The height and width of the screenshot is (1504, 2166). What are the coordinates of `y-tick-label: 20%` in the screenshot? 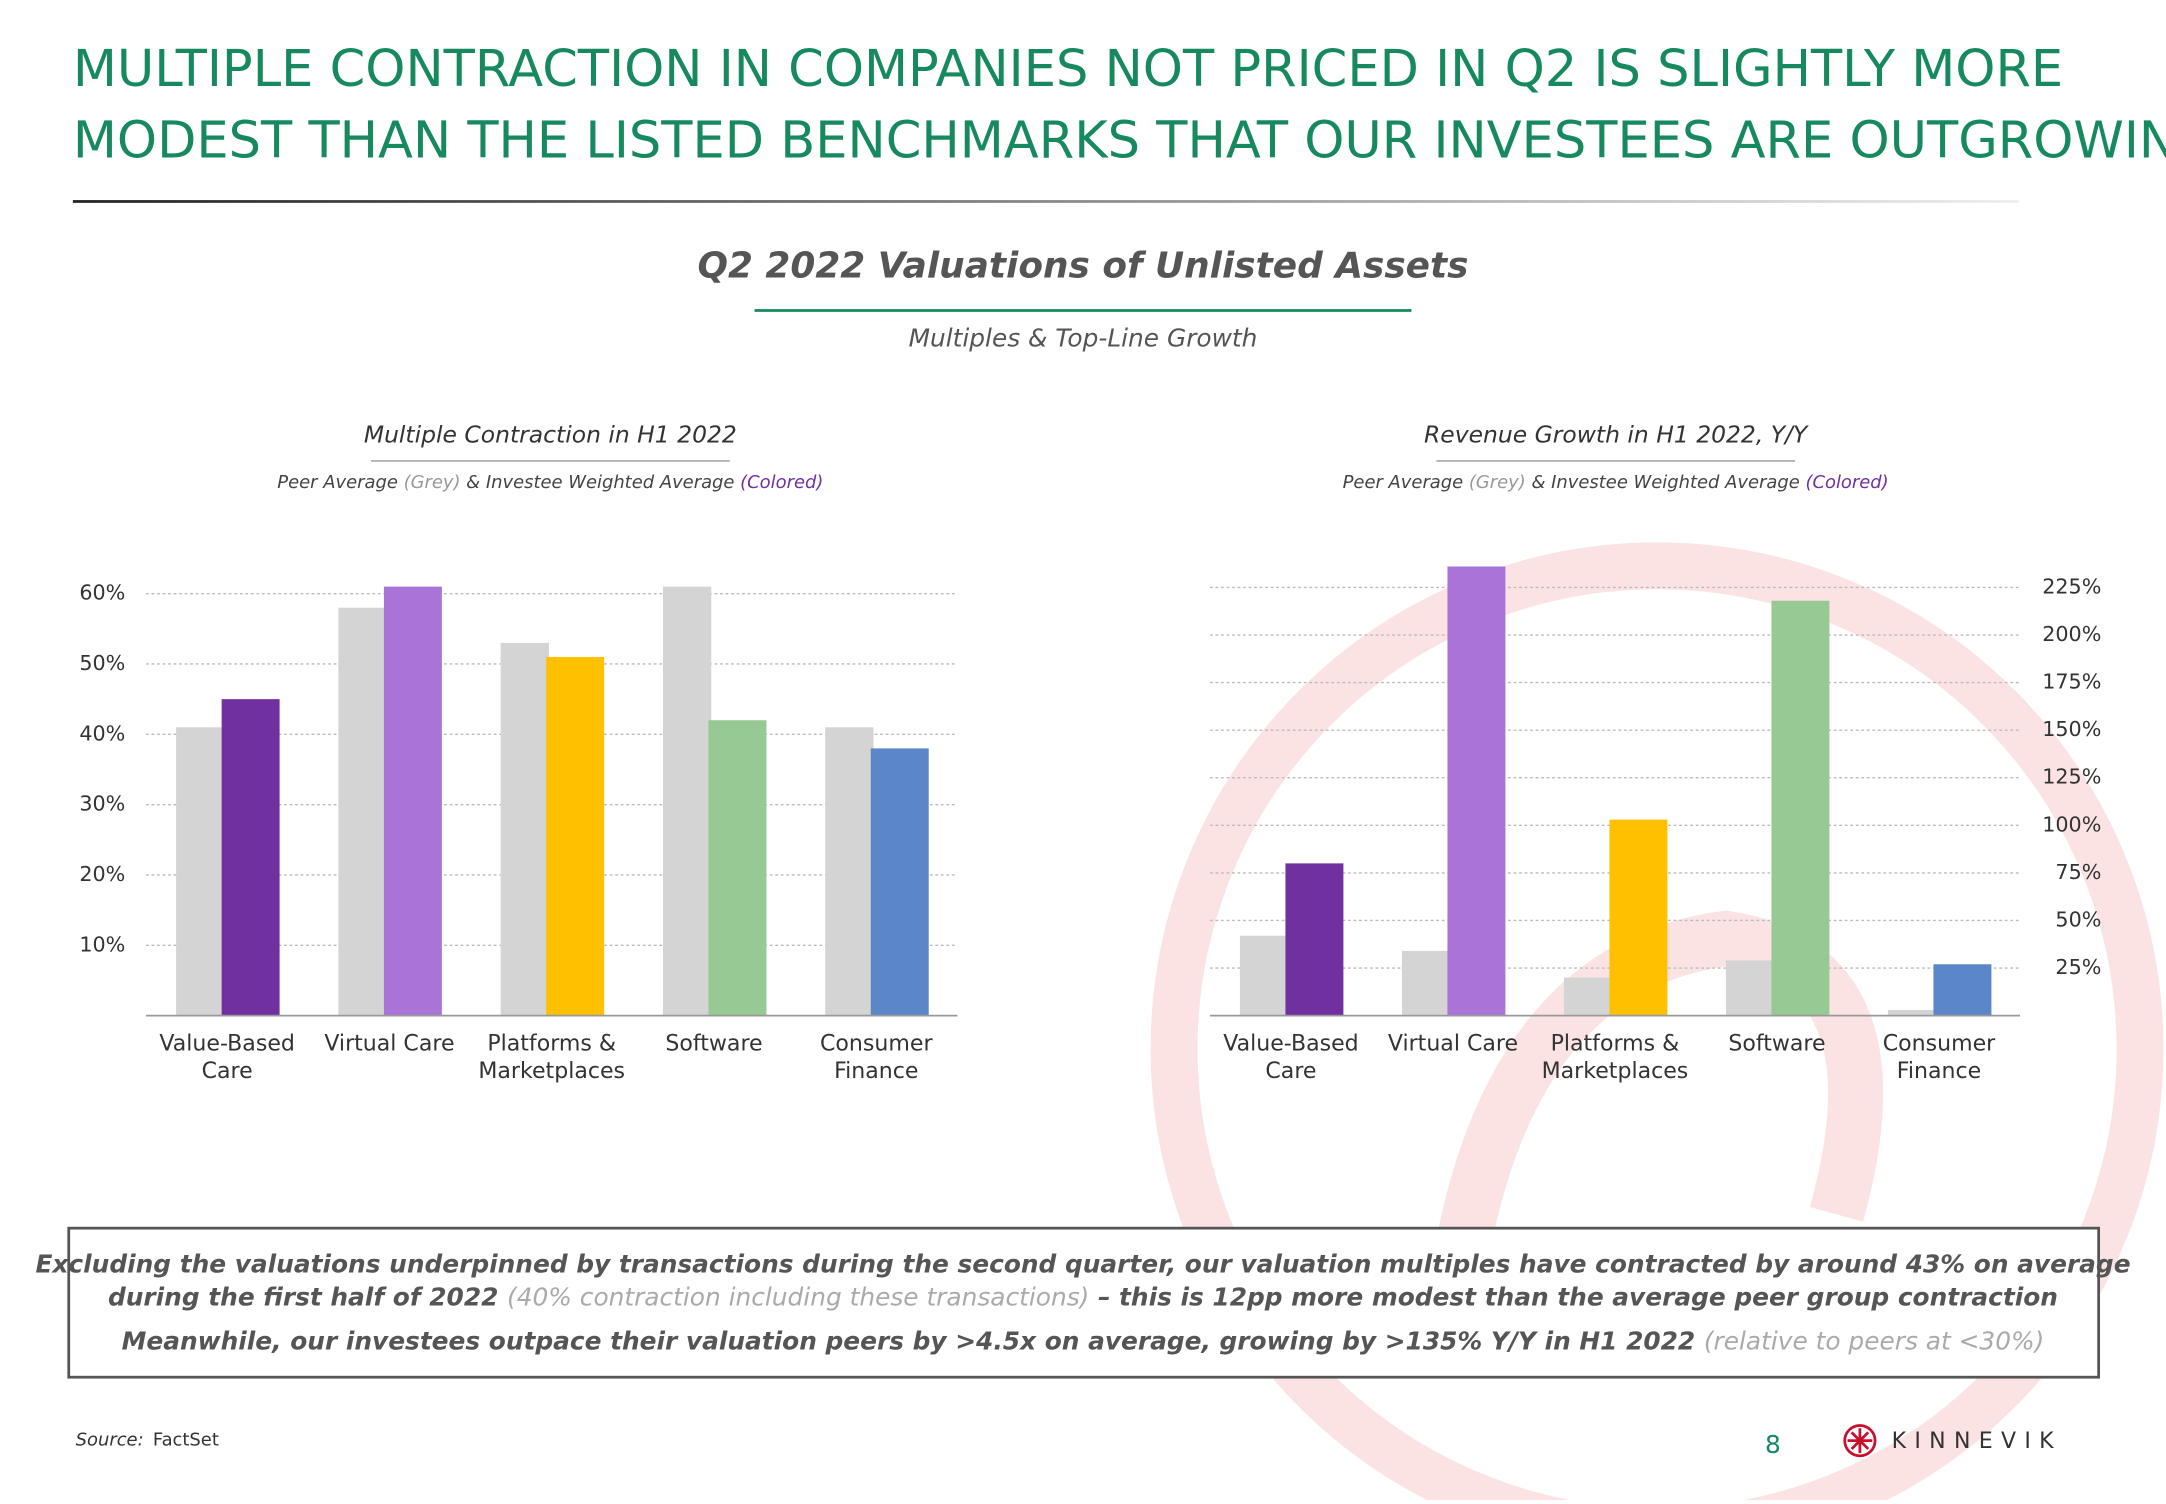 It's located at (102, 874).